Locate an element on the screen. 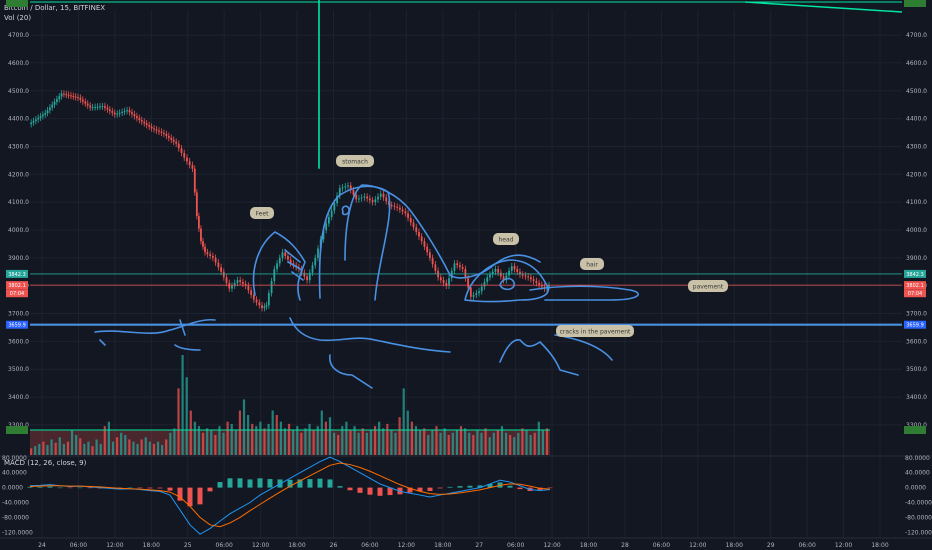 The height and width of the screenshot is (550, 932). time-tick-21: 06:00 is located at coordinates (806, 545).